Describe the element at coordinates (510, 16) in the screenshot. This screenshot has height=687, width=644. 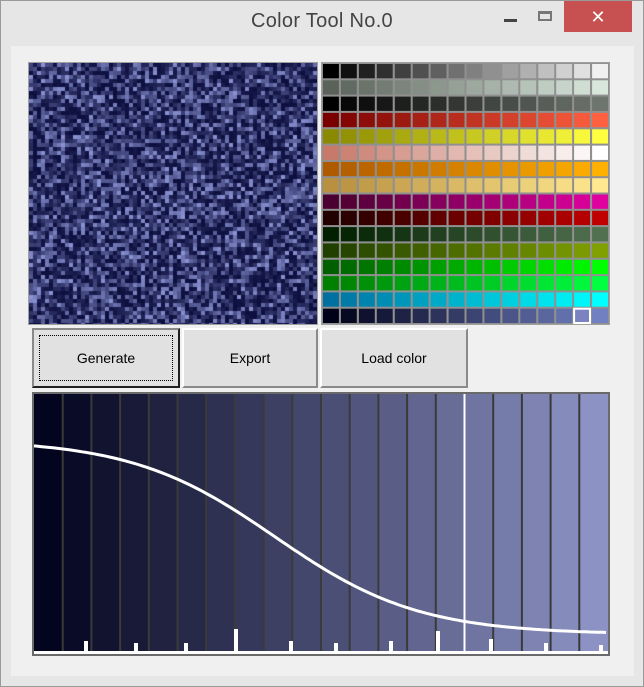
I see `minimize-button` at that location.